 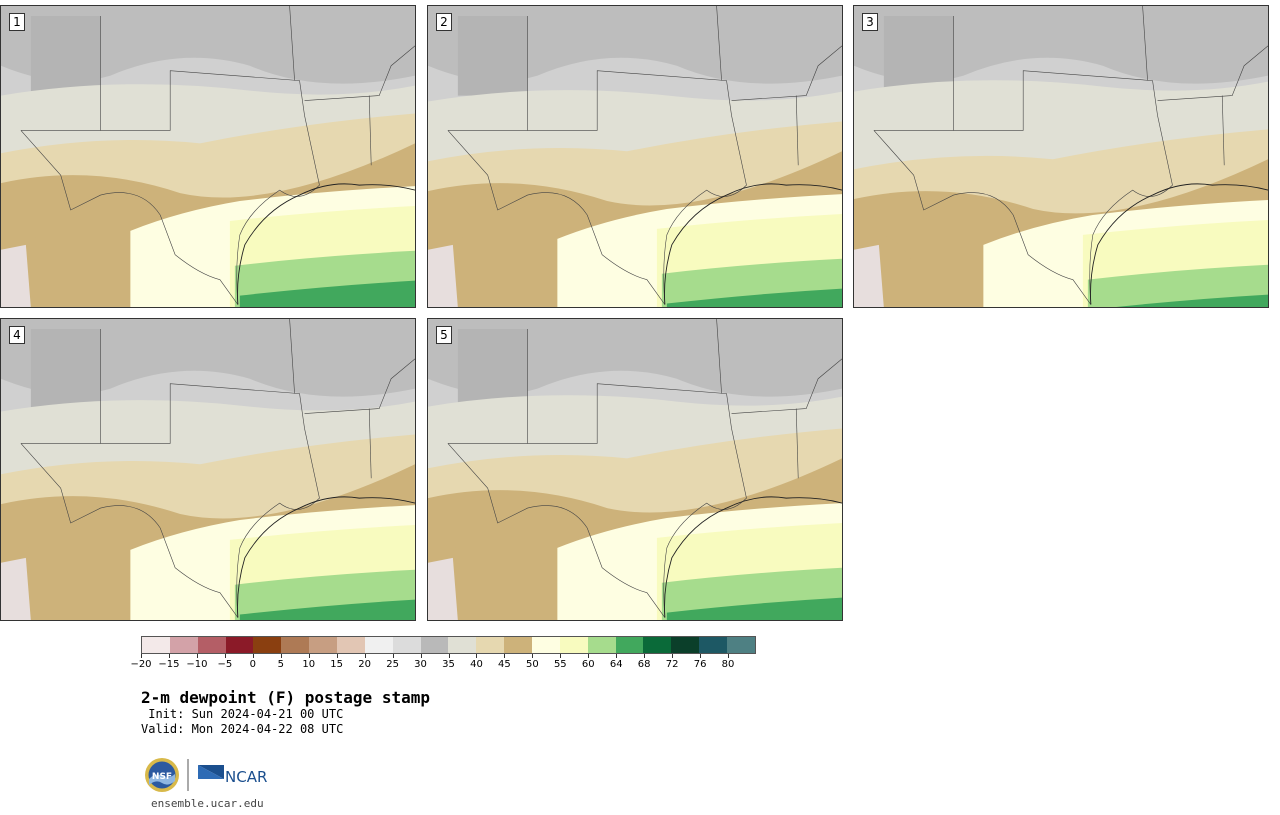 What do you see at coordinates (644, 664) in the screenshot?
I see `colorbar-tick-label: 68` at bounding box center [644, 664].